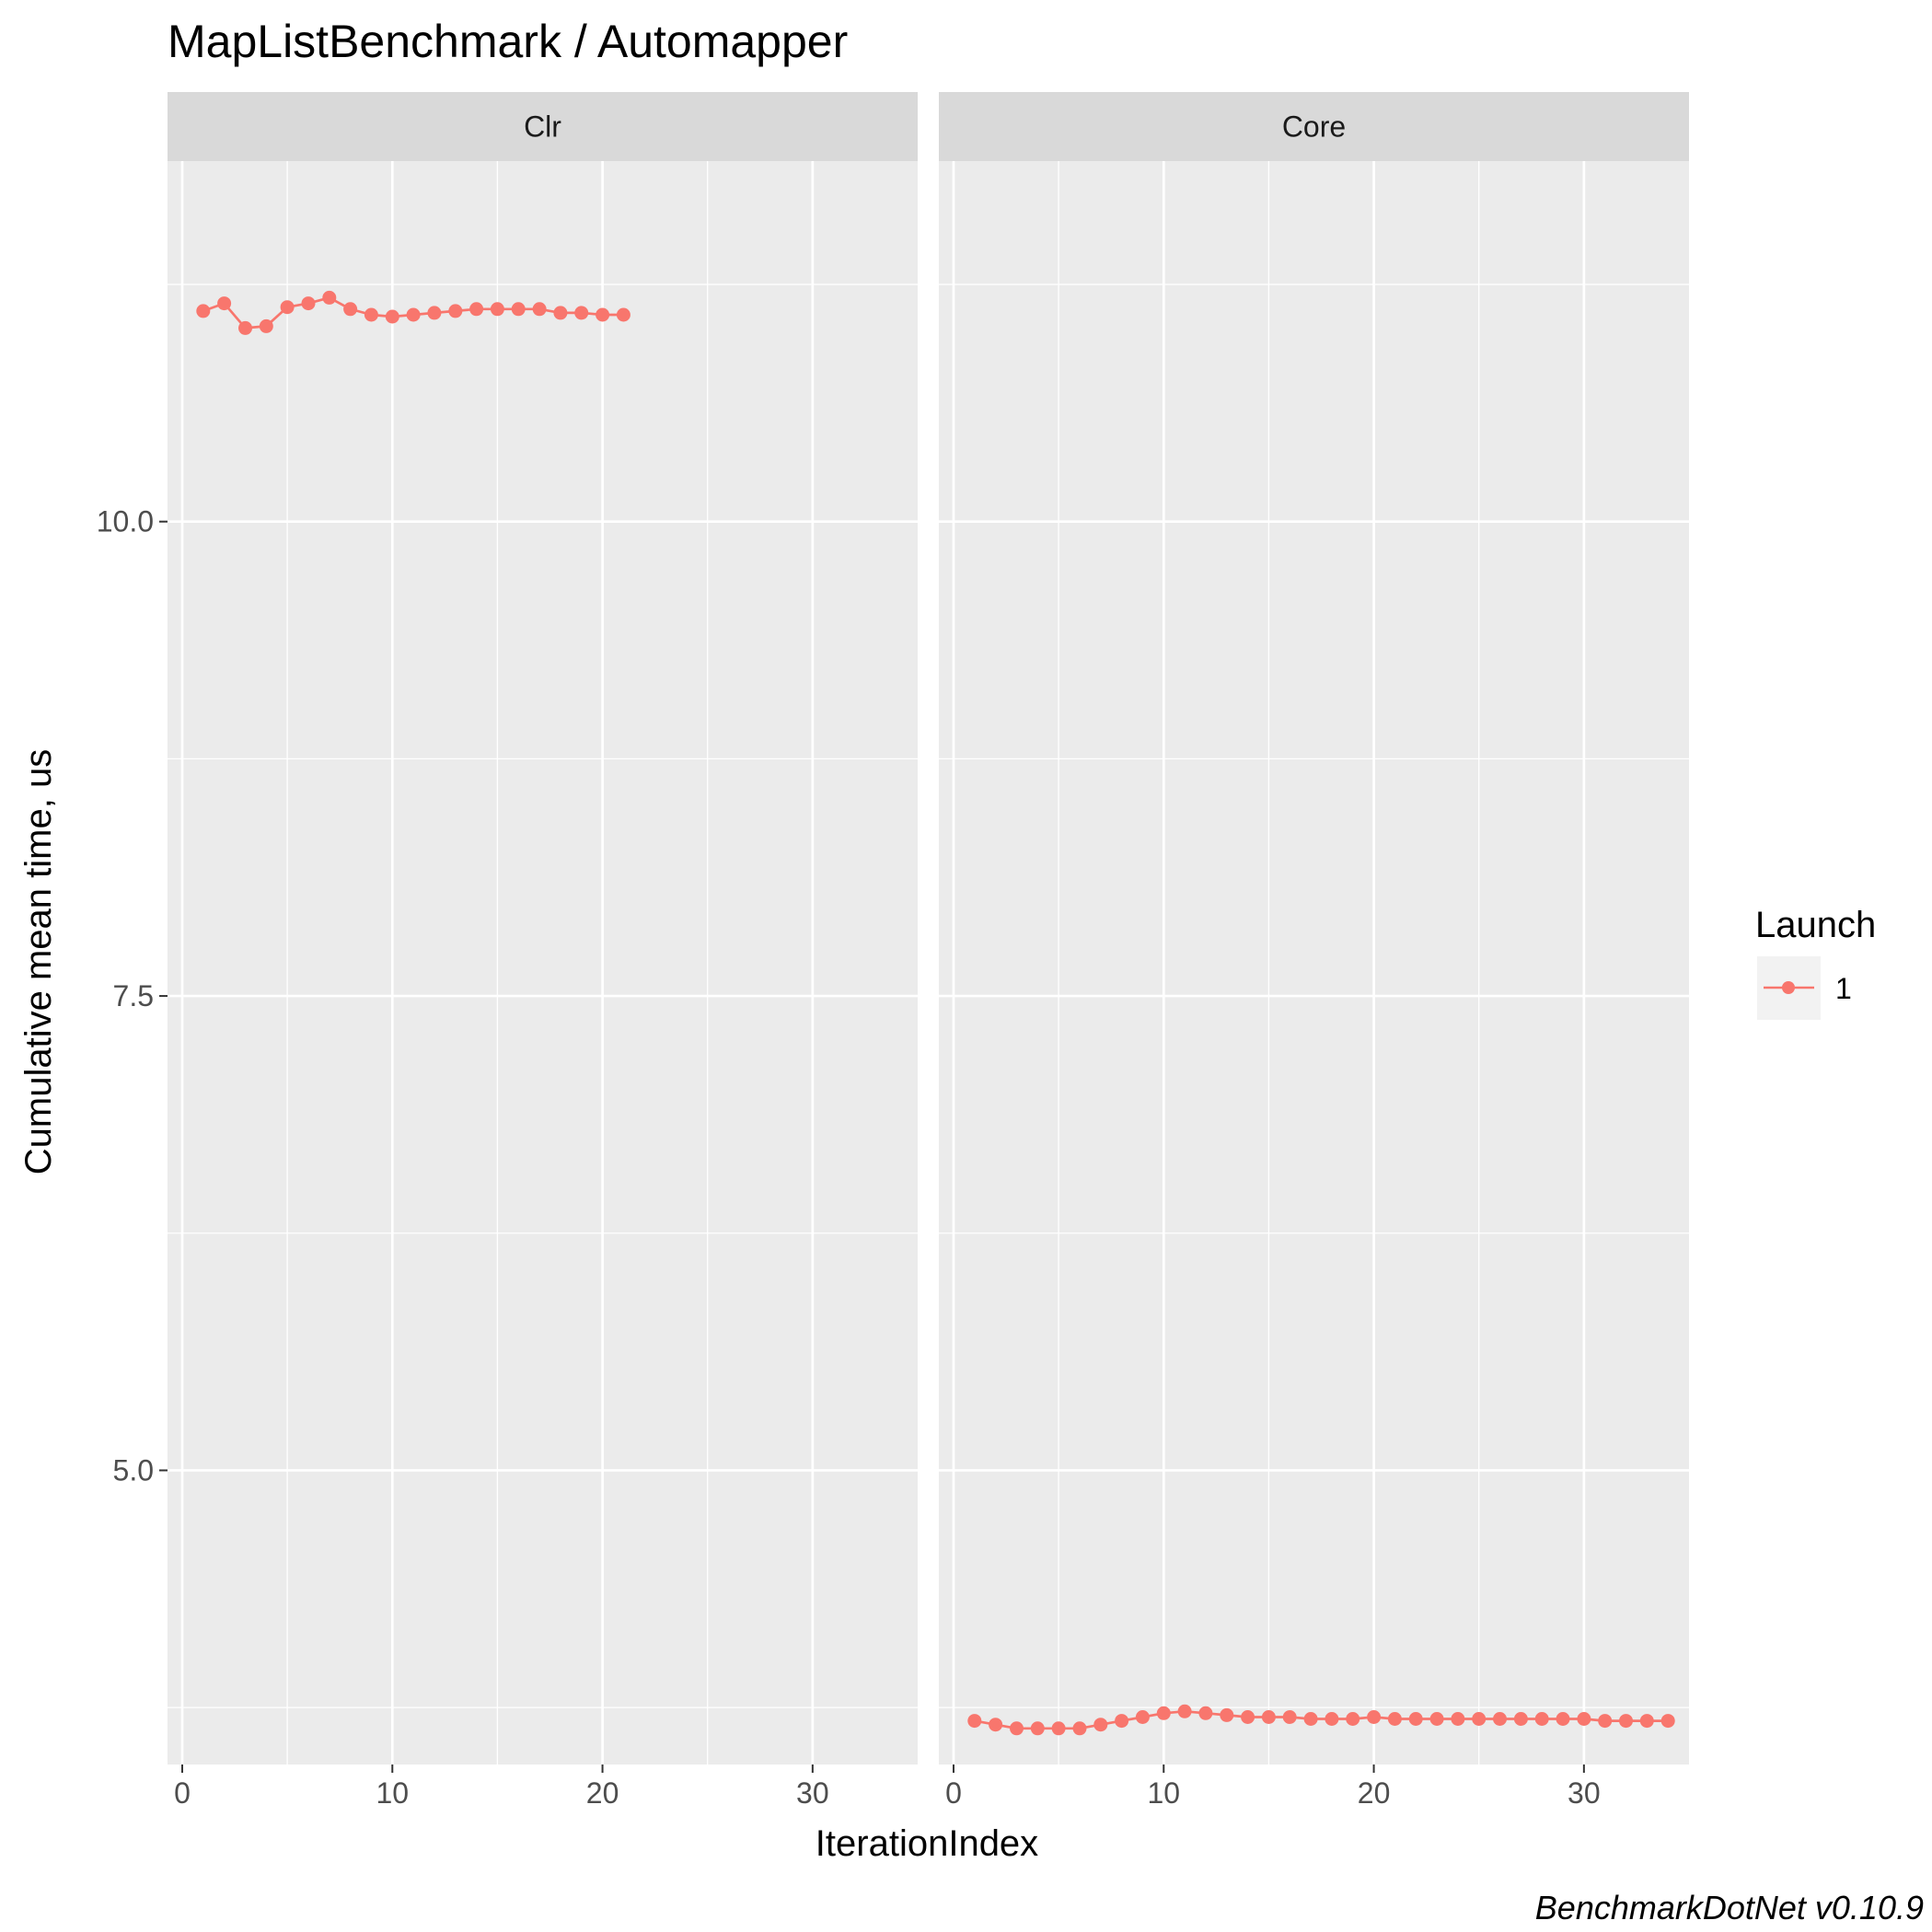  What do you see at coordinates (1789, 987) in the screenshot?
I see `legend-key-point` at bounding box center [1789, 987].